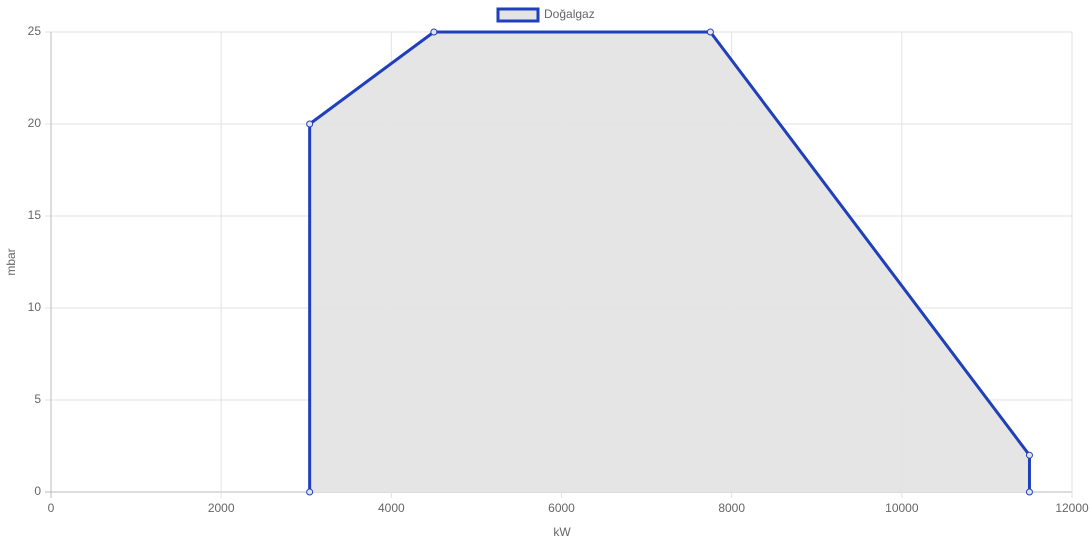  Describe the element at coordinates (35, 31) in the screenshot. I see `y-tick-label: 25` at that location.